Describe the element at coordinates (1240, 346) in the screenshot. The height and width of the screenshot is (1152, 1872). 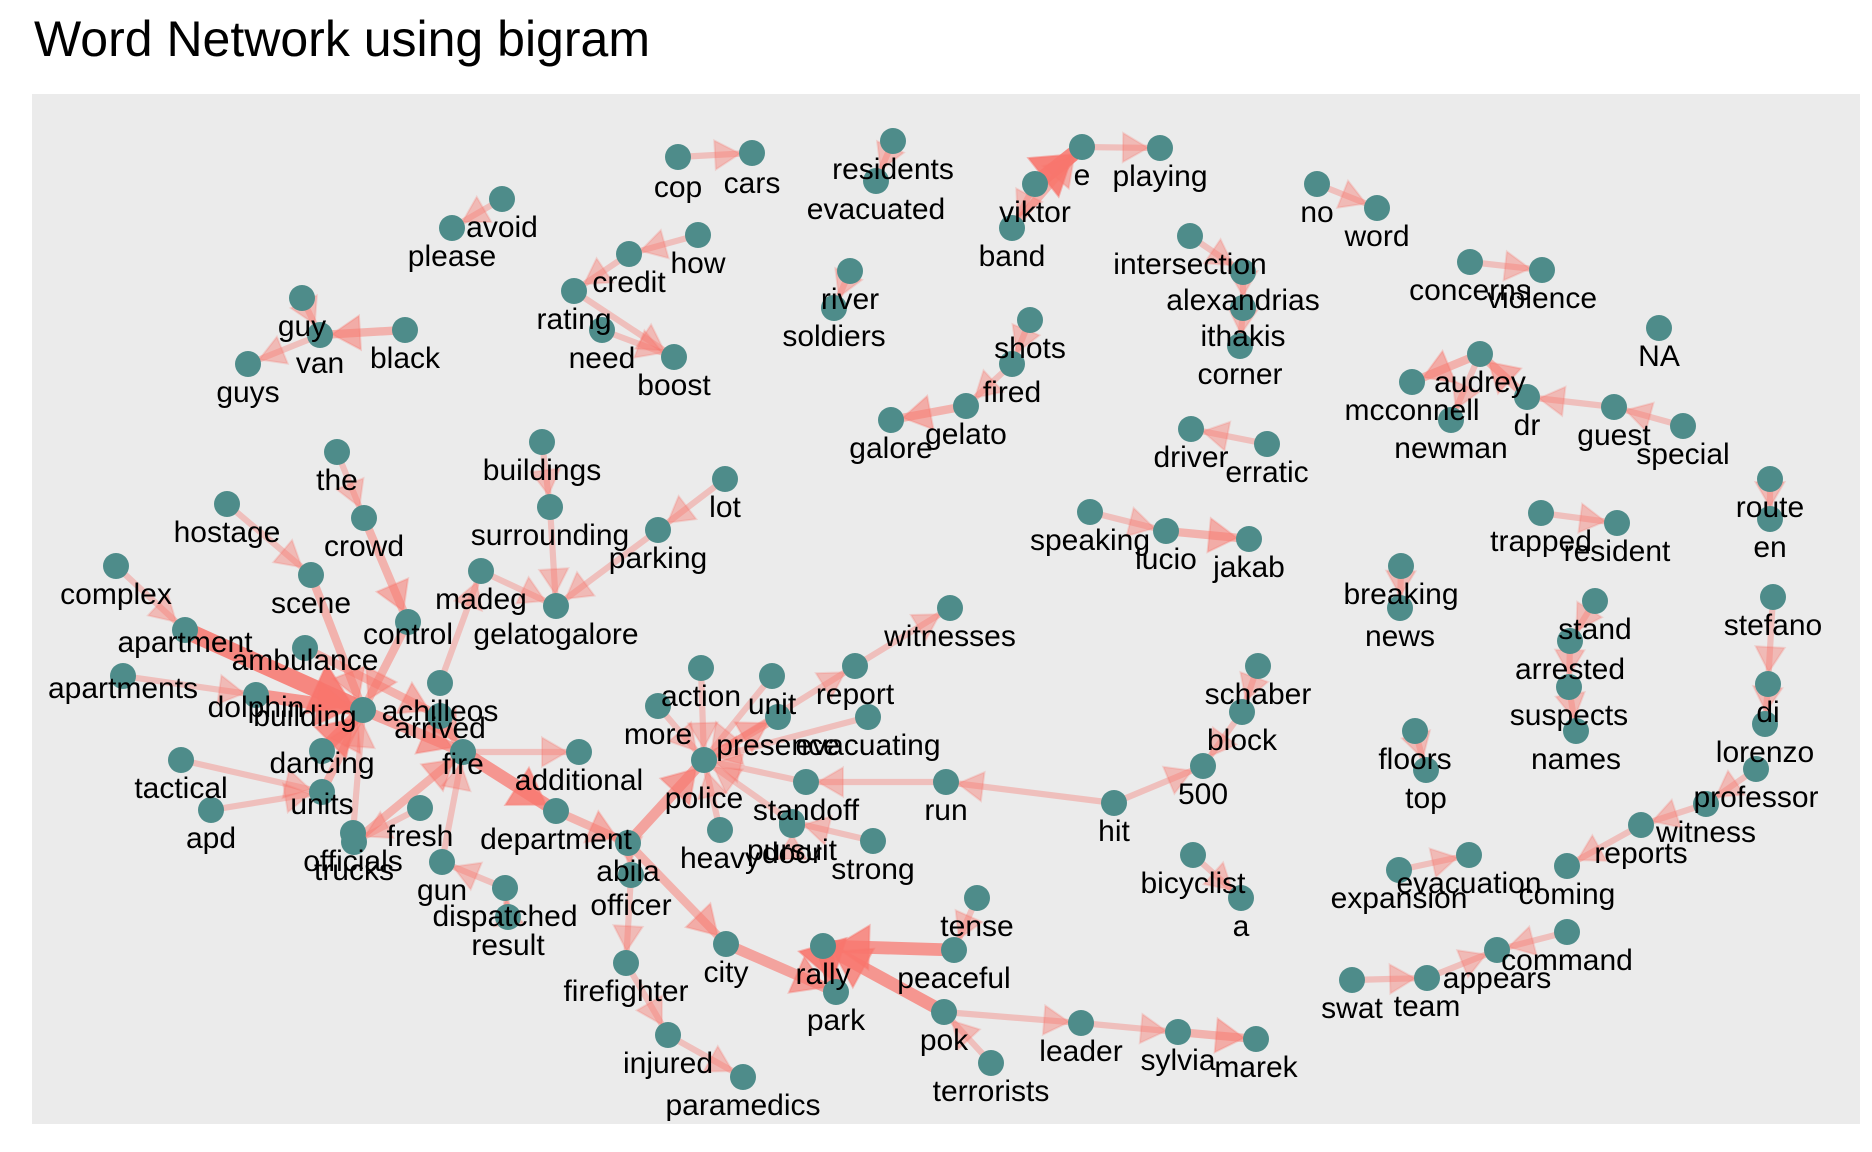
I see `node-corner` at that location.